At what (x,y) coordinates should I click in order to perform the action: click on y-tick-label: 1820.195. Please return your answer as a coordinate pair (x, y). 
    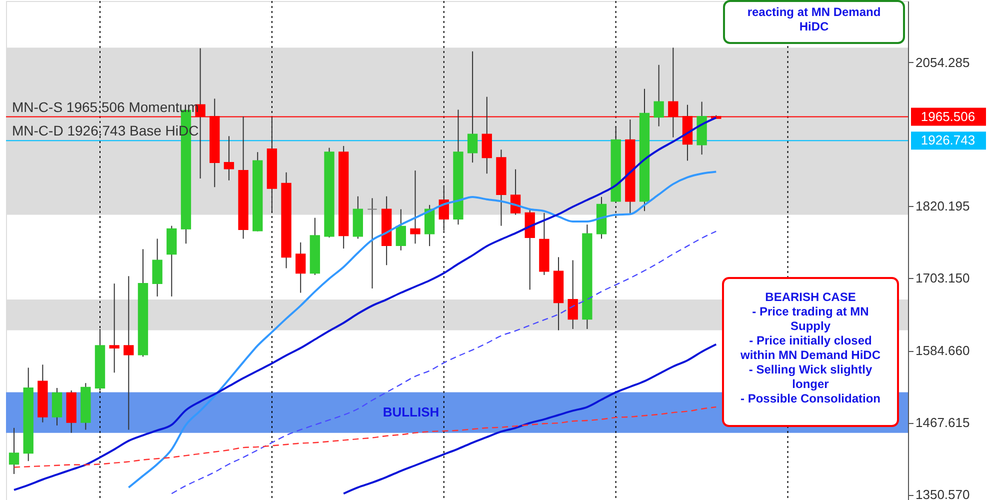
    Looking at the image, I should click on (943, 206).